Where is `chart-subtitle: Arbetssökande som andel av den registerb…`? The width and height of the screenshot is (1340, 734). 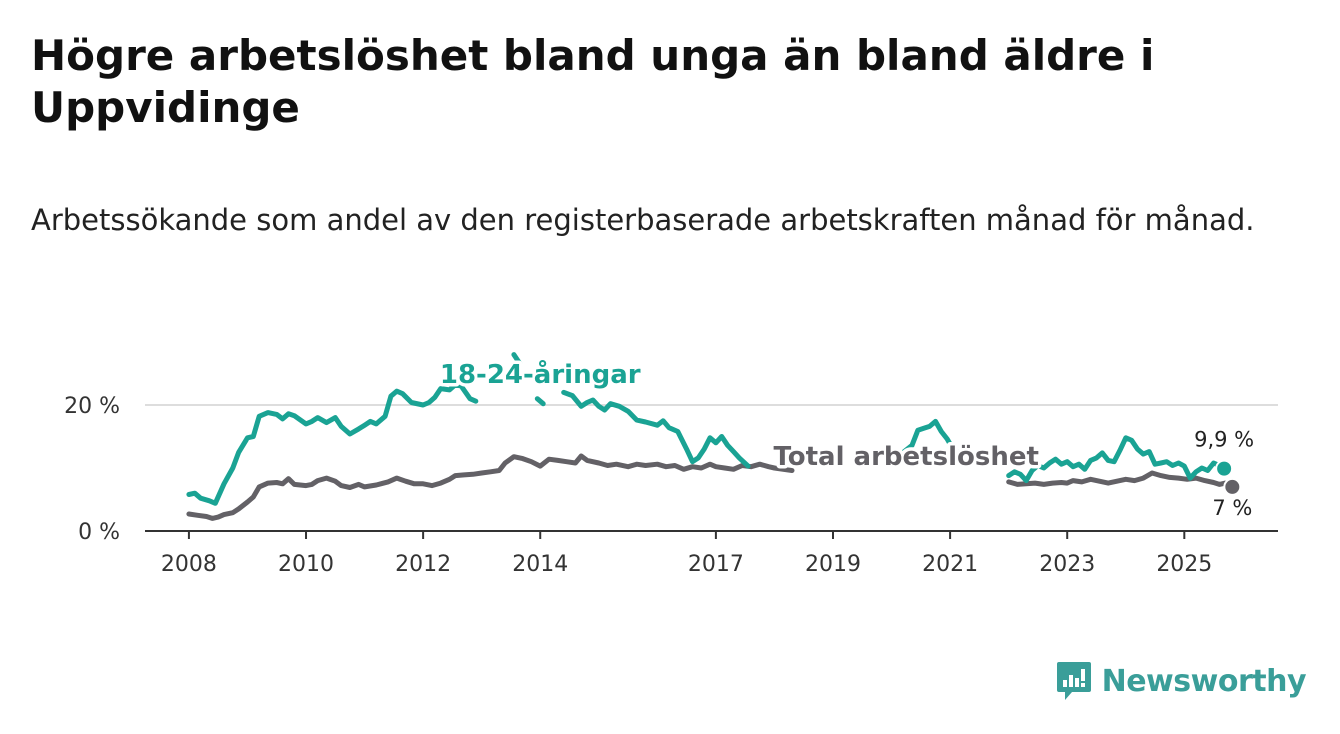 chart-subtitle: Arbetssökande som andel av den registerb… is located at coordinates (643, 220).